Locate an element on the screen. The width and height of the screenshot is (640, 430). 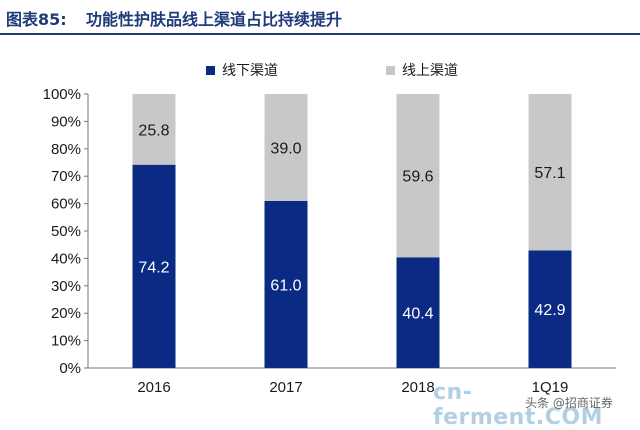
y-tick-label: 40% is located at coordinates (66, 258).